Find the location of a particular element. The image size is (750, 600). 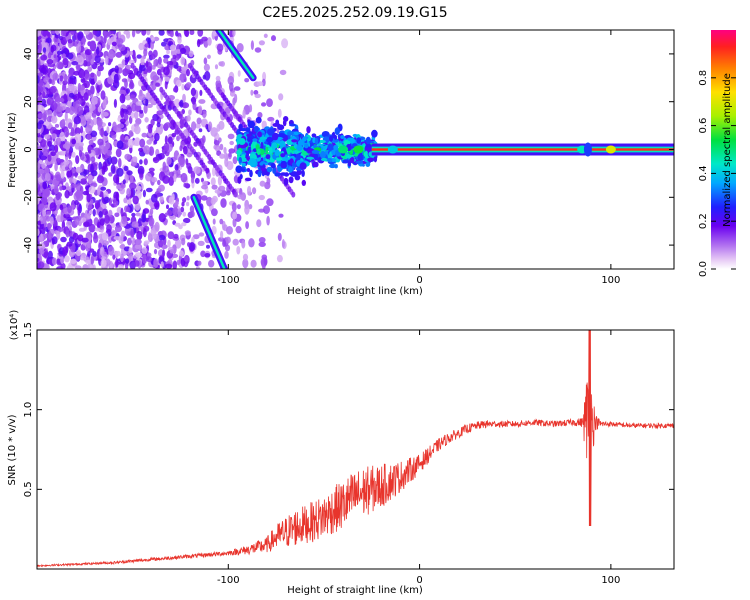

spectrogram-x-axis-label: Height of straight line (km) is located at coordinates (355, 291).